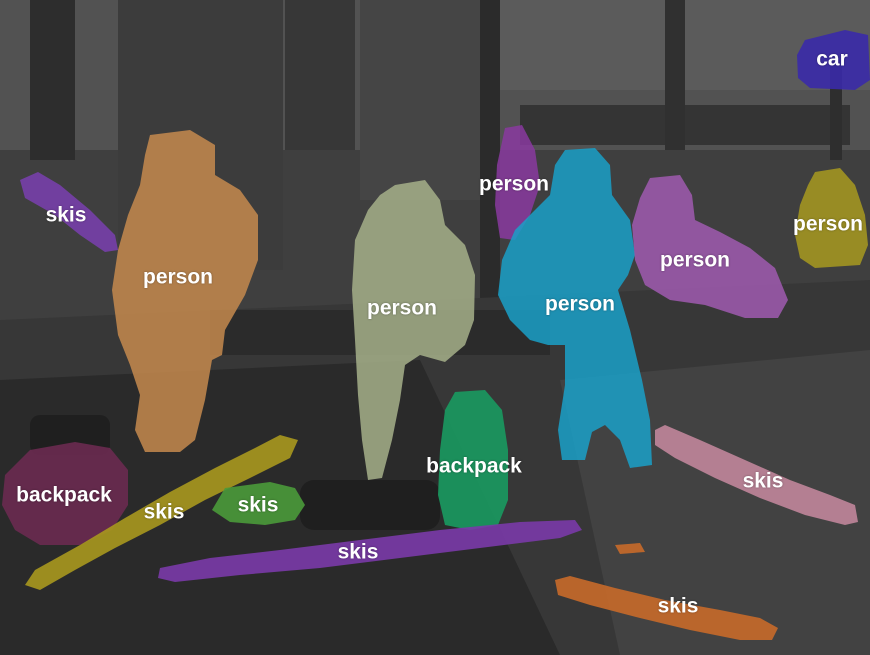 The image size is (870, 655). I want to click on label-skis-yellow: skis, so click(164, 512).